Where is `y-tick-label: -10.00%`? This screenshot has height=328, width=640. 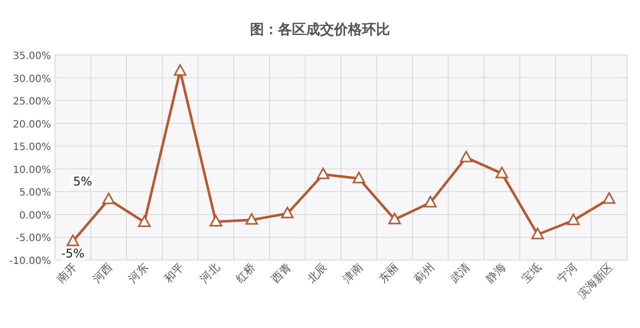 y-tick-label: -10.00% is located at coordinates (30, 261).